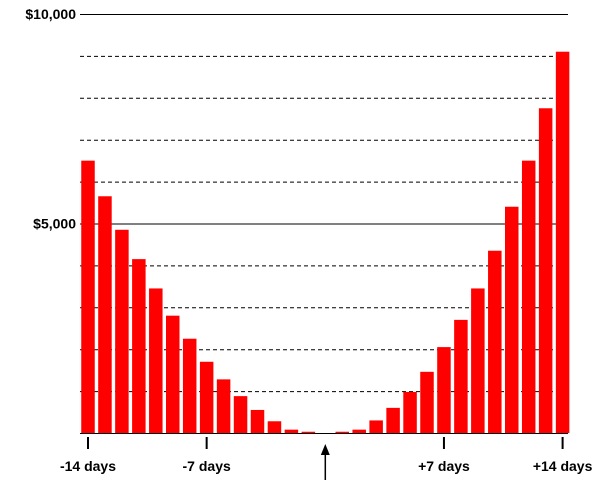 This screenshot has height=481, width=608. Describe the element at coordinates (325, 462) in the screenshot. I see `arrow-up-icon` at that location.